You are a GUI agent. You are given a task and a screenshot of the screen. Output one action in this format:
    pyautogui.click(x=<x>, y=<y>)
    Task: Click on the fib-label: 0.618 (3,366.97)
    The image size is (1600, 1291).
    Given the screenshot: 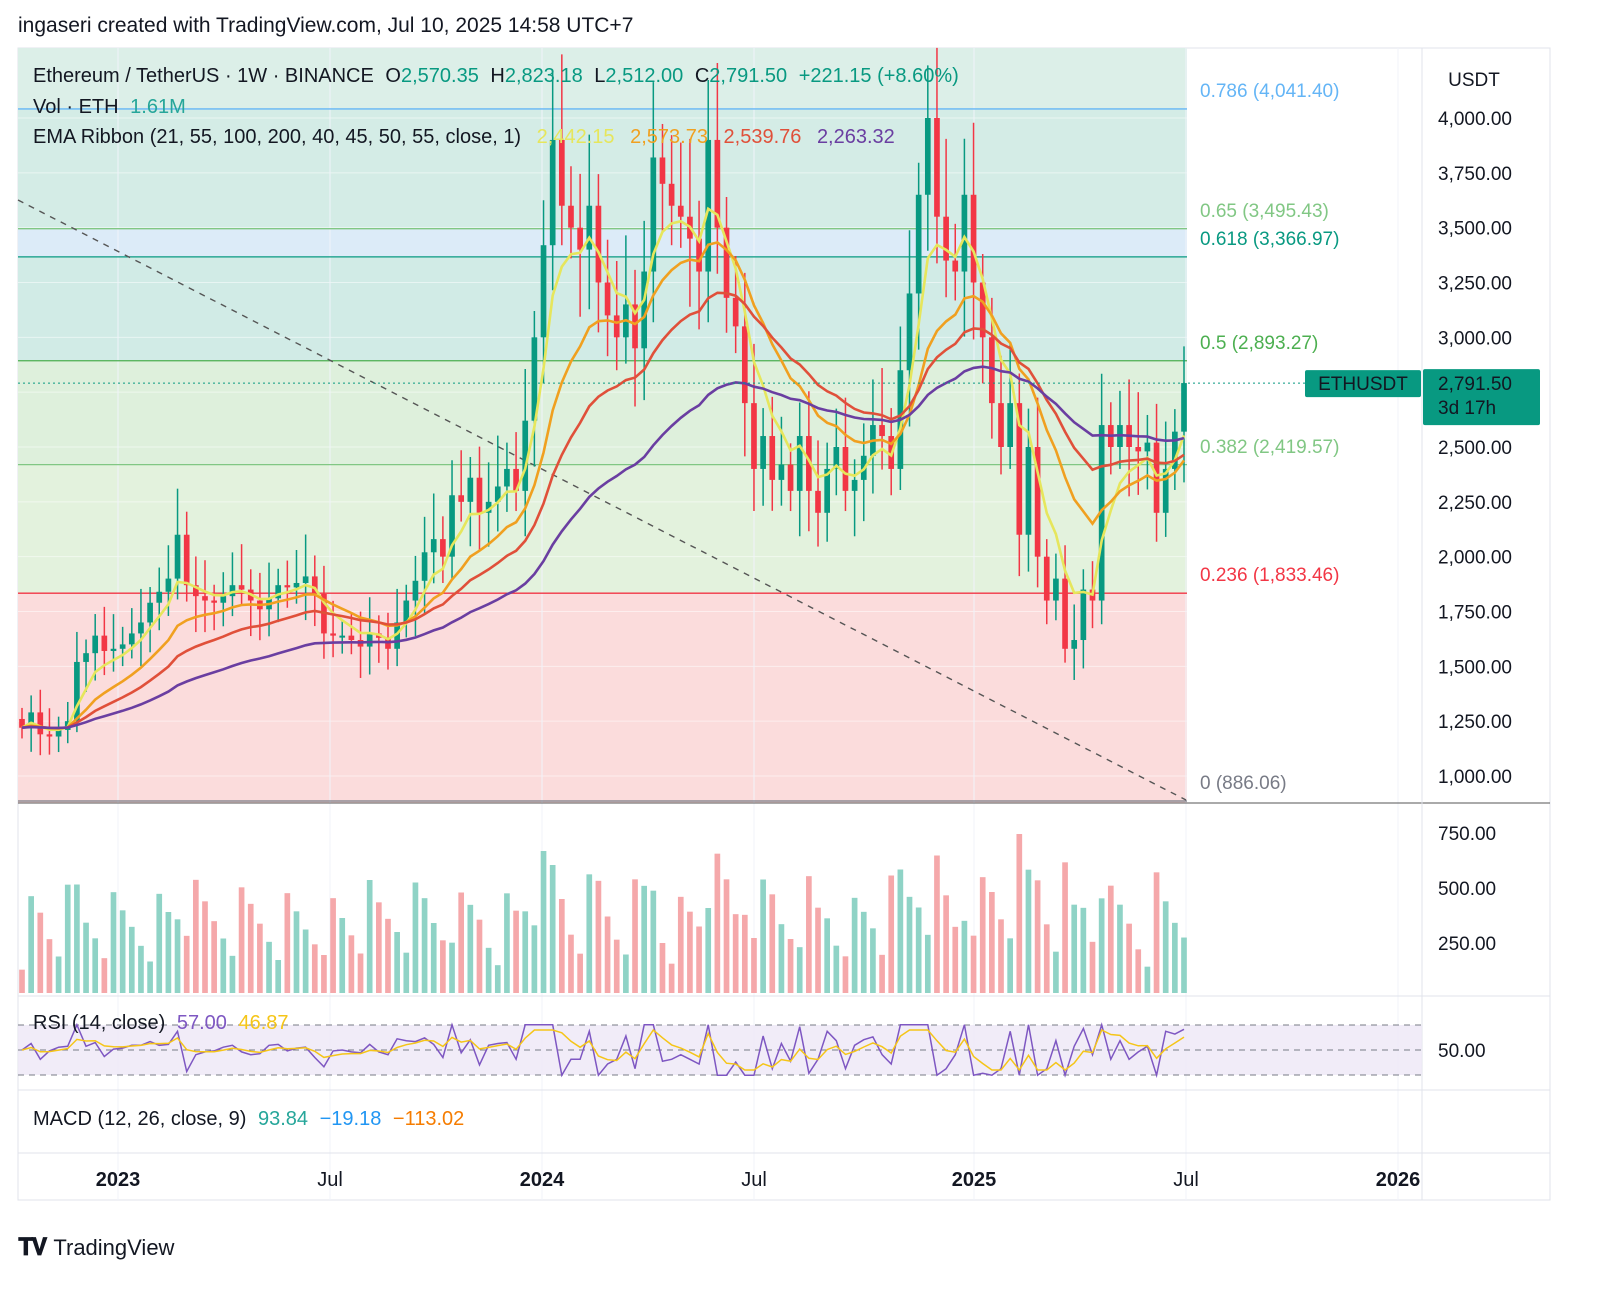 What is the action you would take?
    pyautogui.click(x=1269, y=239)
    